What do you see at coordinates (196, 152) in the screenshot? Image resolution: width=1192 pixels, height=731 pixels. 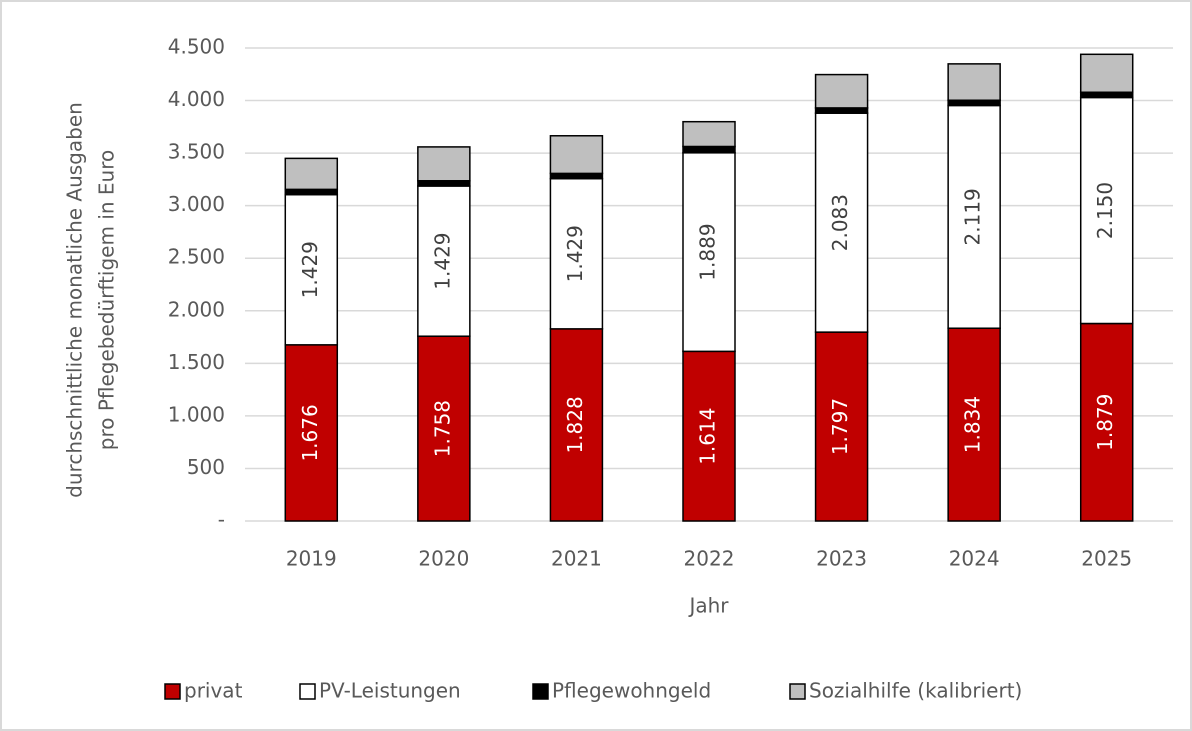 I see `y-tick-label: 3.500` at bounding box center [196, 152].